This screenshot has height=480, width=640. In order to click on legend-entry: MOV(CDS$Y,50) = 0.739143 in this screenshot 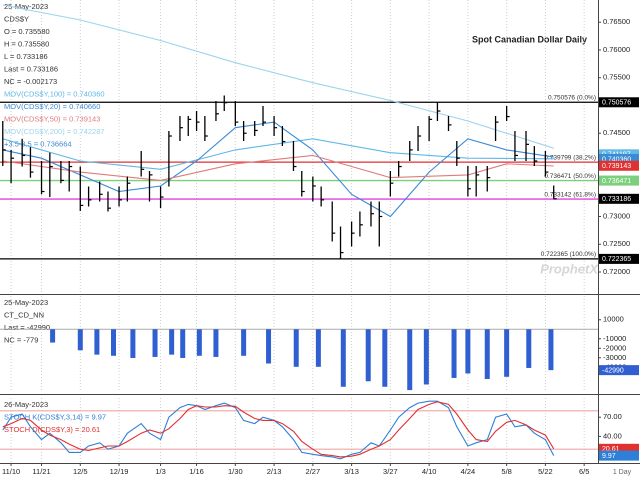, I will do `click(52, 118)`.